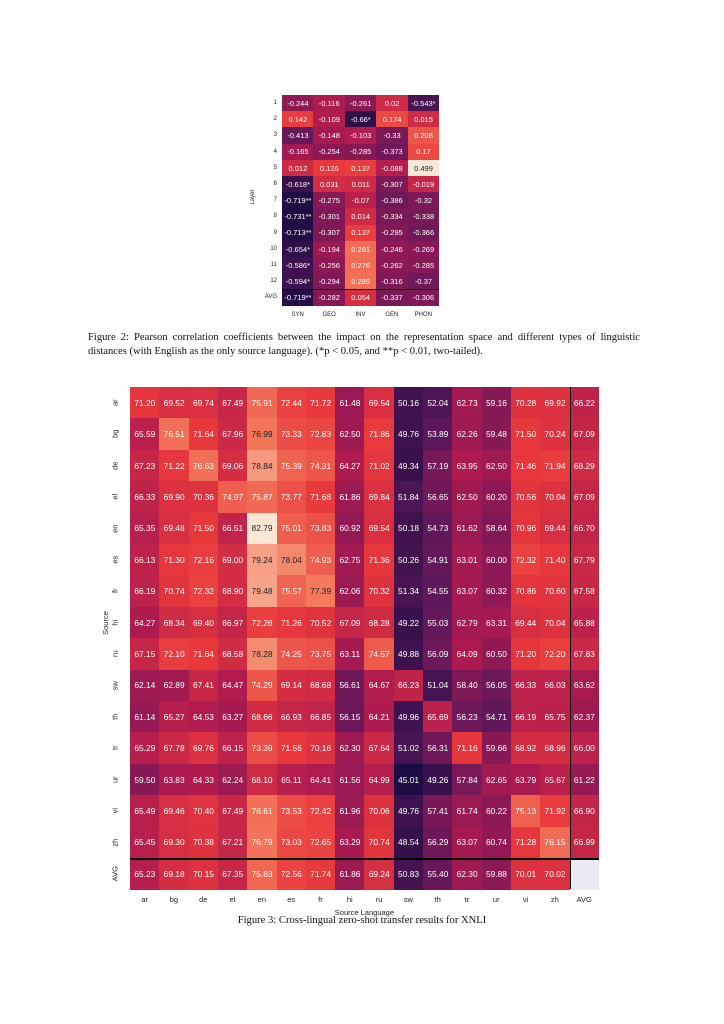 The image size is (724, 1024). Describe the element at coordinates (232, 685) in the screenshot. I see `fig3-cell-sw-el: 64.47` at that location.